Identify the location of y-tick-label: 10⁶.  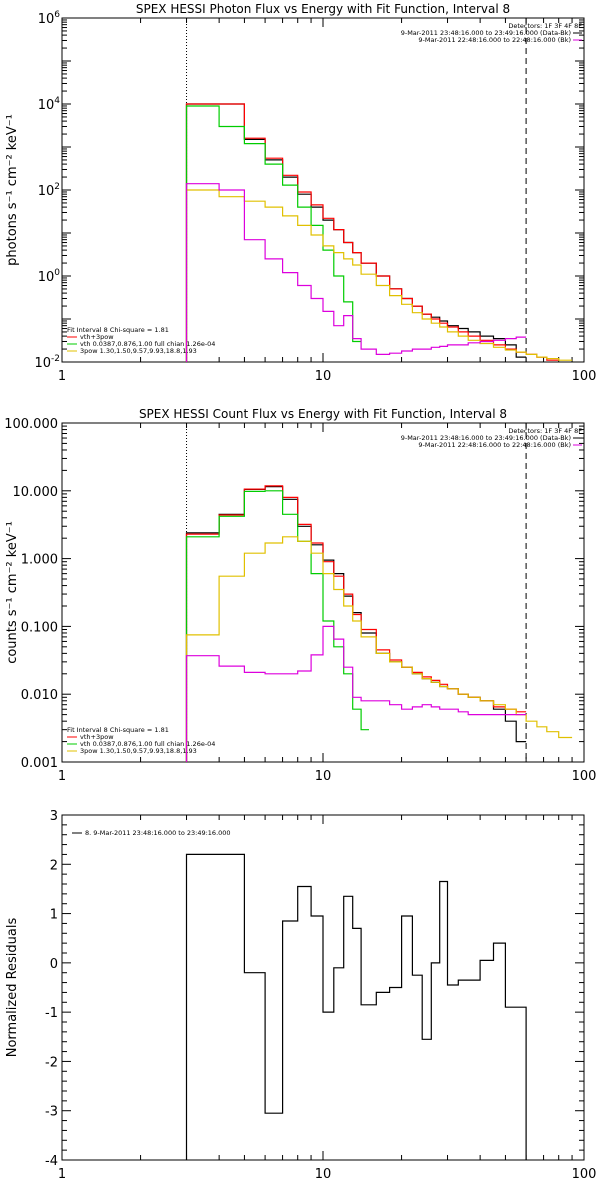
(49, 18).